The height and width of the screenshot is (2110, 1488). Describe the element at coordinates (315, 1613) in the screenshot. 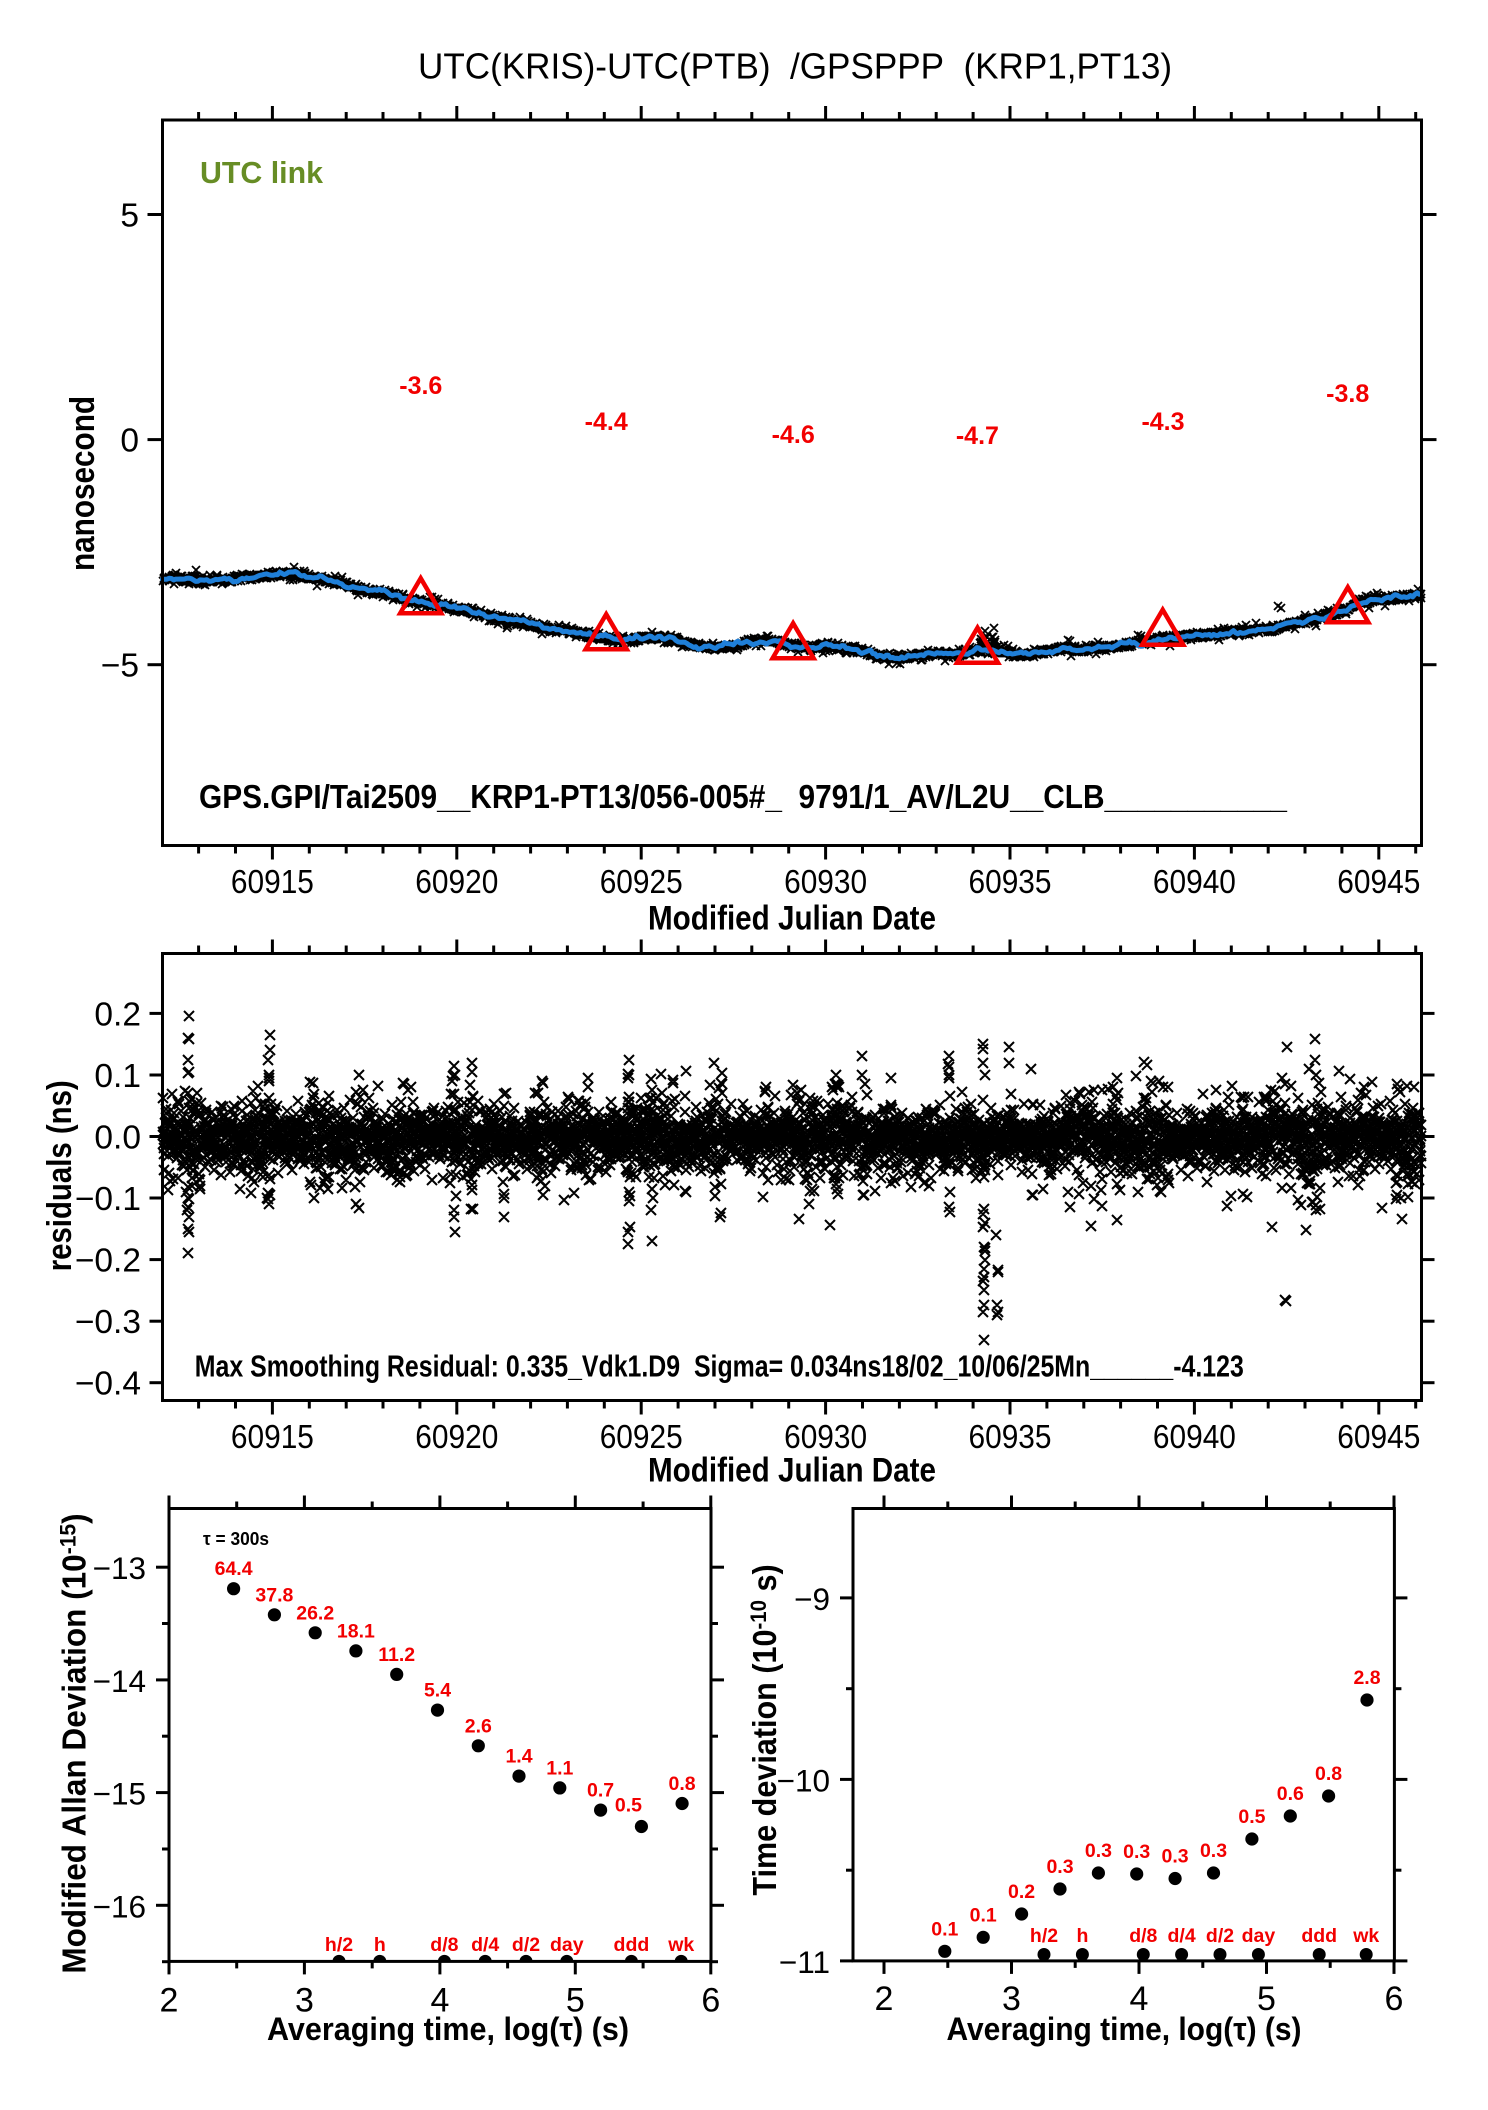

I see `svg-text: 26.2` at that location.